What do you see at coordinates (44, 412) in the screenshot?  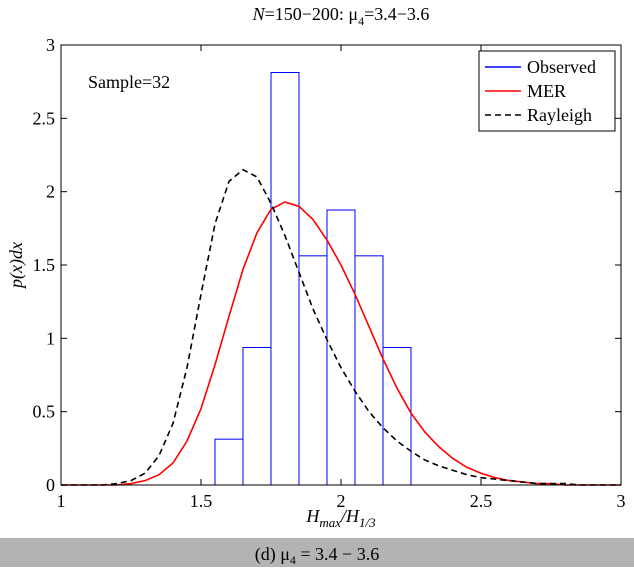 I see `y-tick-label: 0.5` at bounding box center [44, 412].